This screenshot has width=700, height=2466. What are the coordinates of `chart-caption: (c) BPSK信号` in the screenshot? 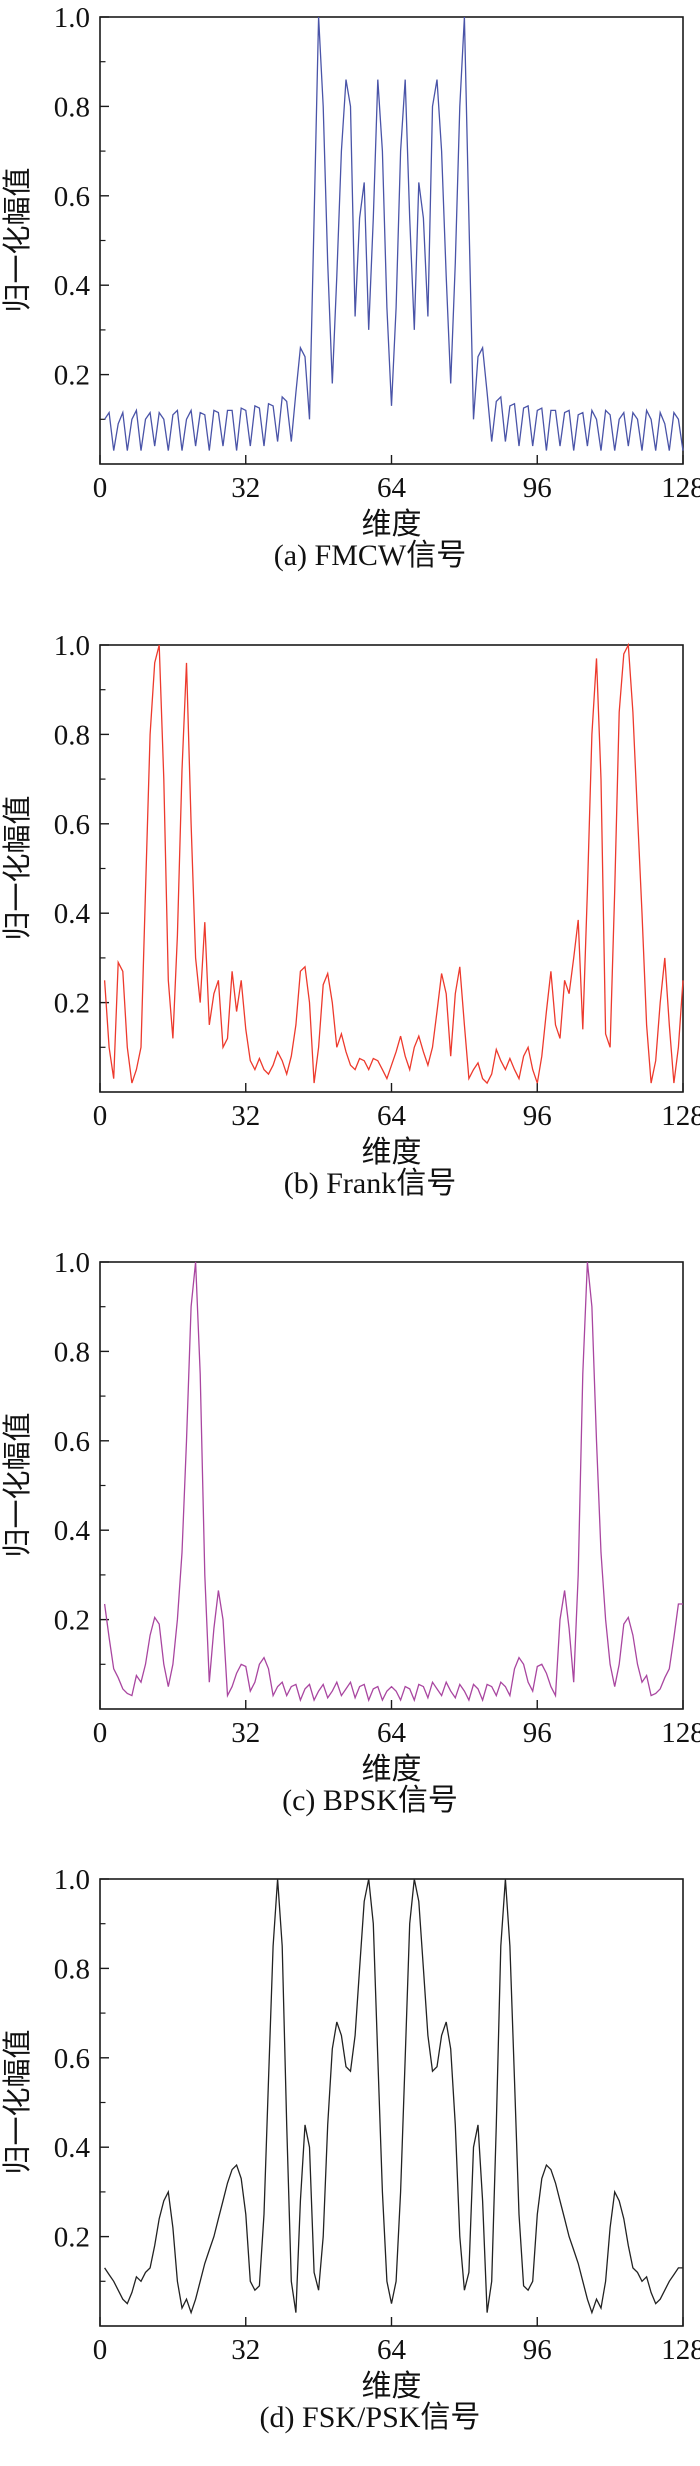 It's located at (370, 1800).